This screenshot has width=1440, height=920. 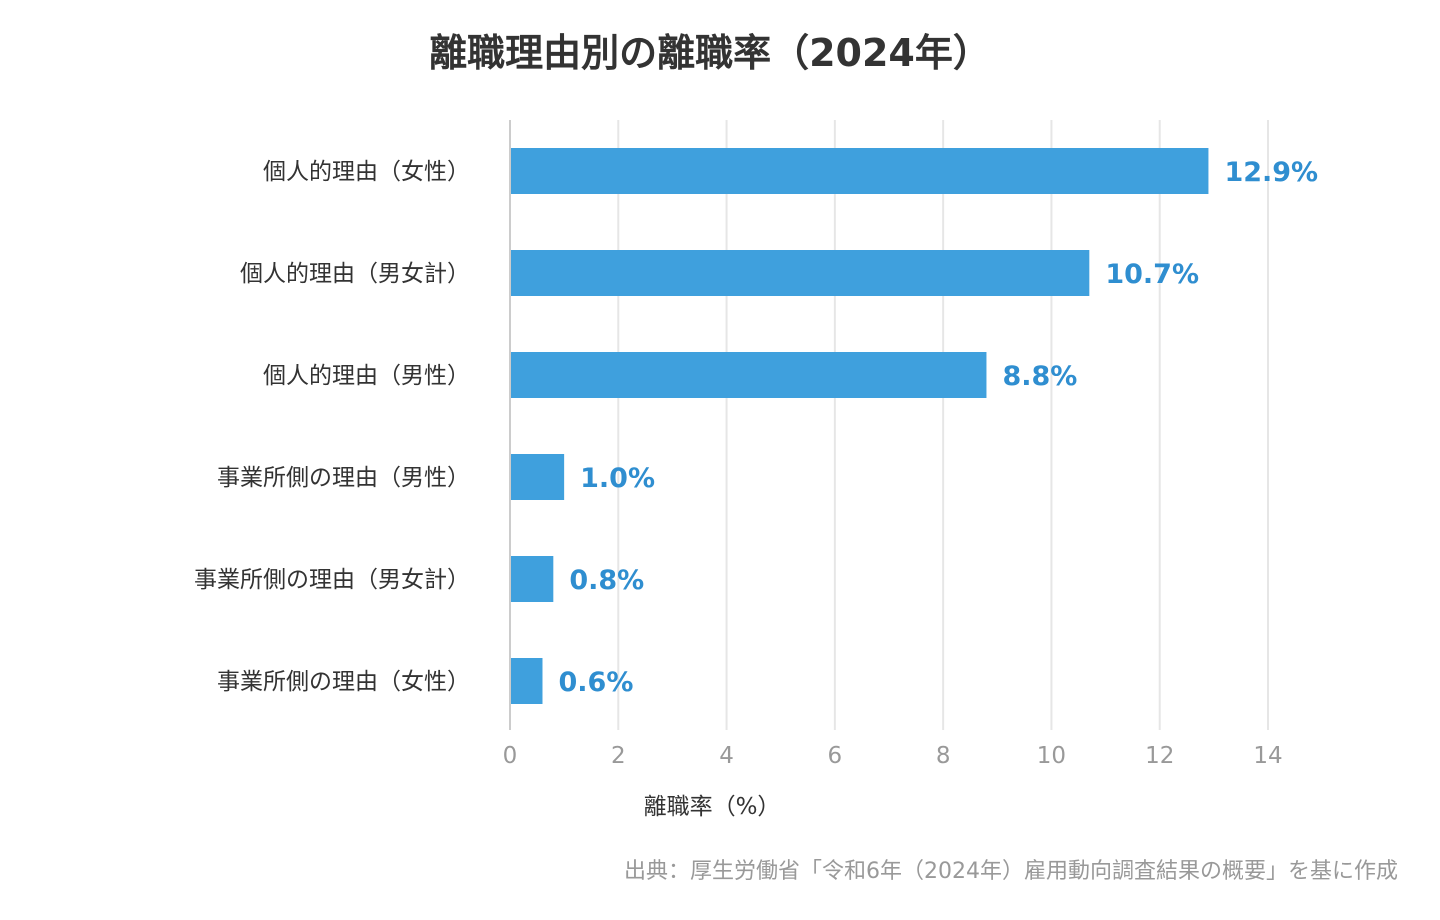 What do you see at coordinates (343, 682) in the screenshot?
I see `category-label: 事業所側の理由（女性）` at bounding box center [343, 682].